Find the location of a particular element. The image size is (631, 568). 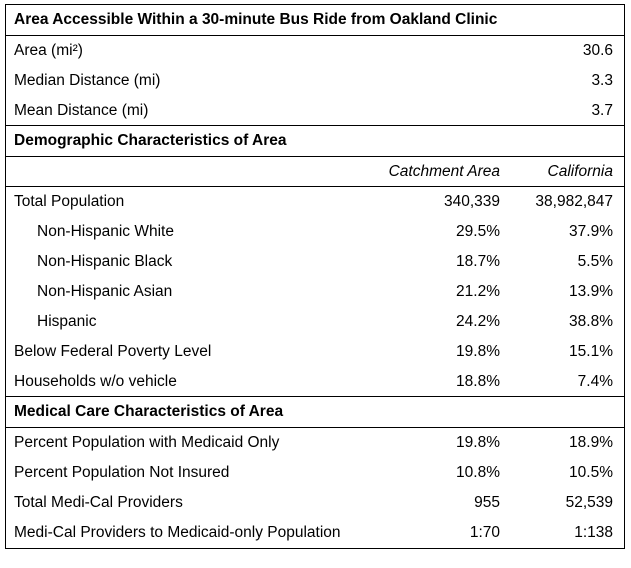

row-label: Percent Population with Medicaid Only is located at coordinates (147, 442).